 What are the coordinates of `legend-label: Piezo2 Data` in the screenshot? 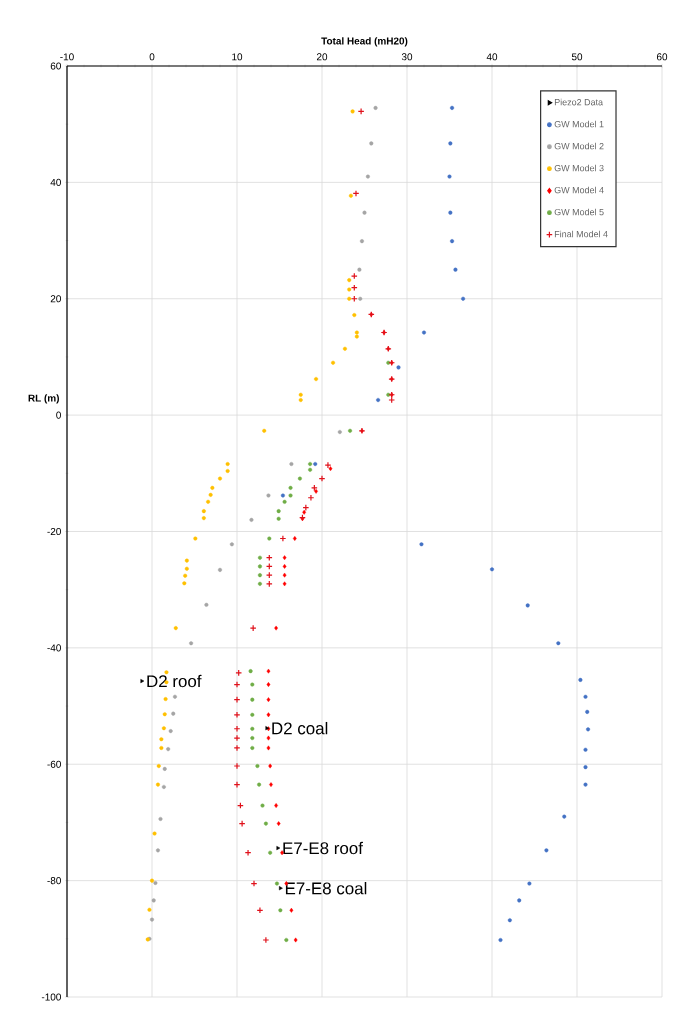 It's located at (579, 102).